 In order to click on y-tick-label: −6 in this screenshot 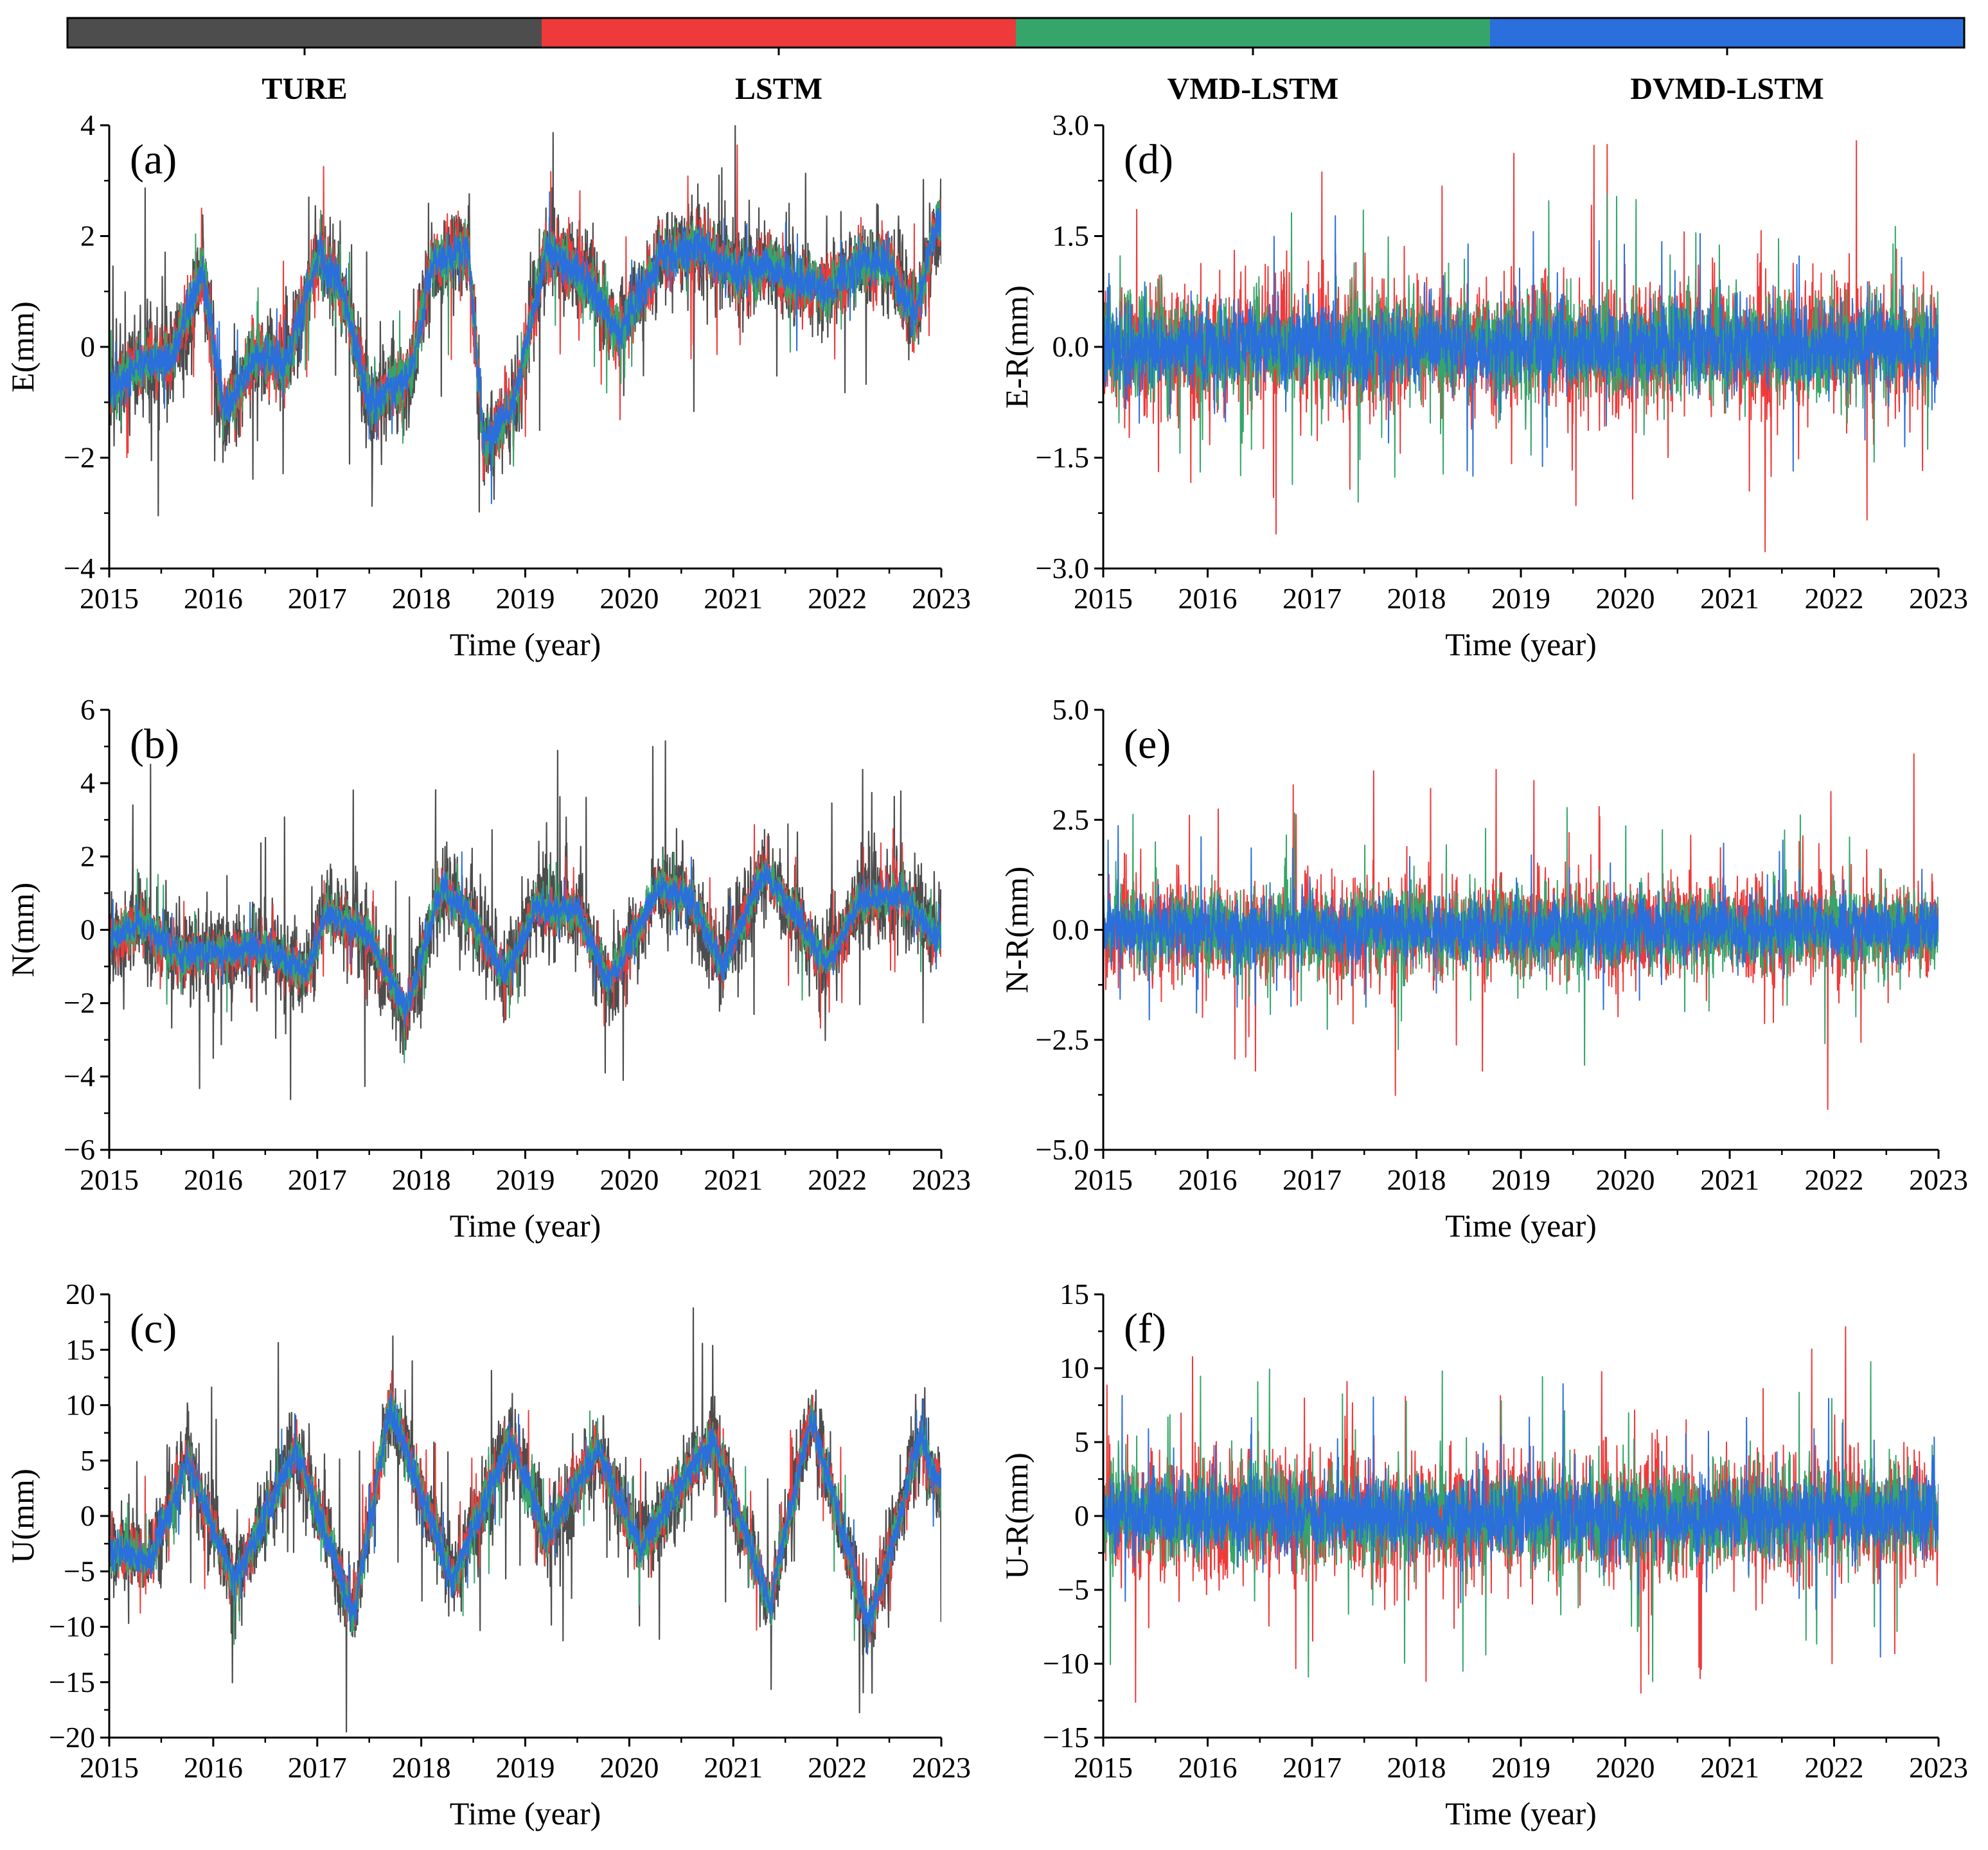, I will do `click(79, 1150)`.